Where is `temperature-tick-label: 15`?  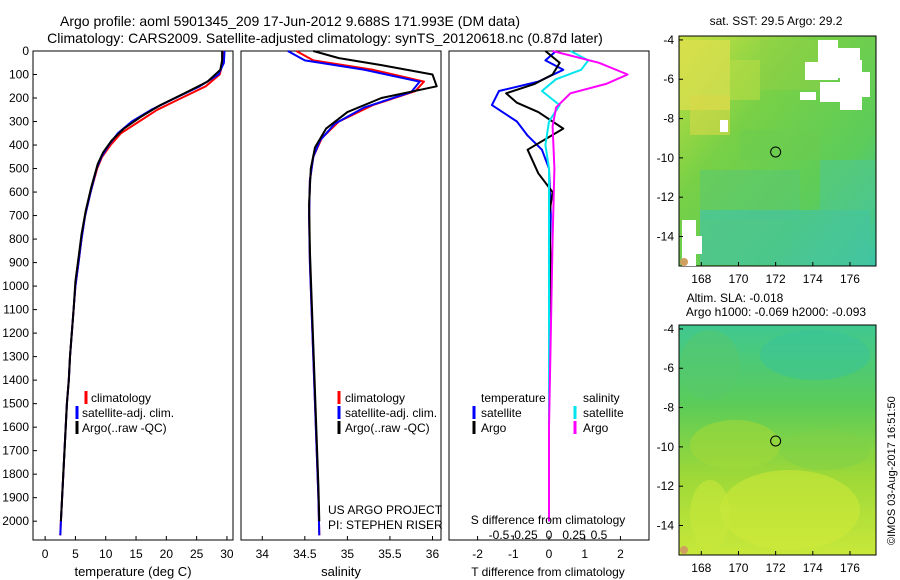
temperature-tick-label: 15 is located at coordinates (136, 554).